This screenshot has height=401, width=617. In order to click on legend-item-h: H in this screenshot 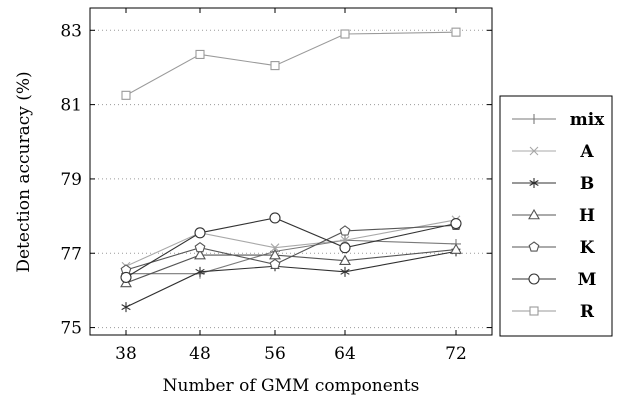, I will do `click(553, 216)`.